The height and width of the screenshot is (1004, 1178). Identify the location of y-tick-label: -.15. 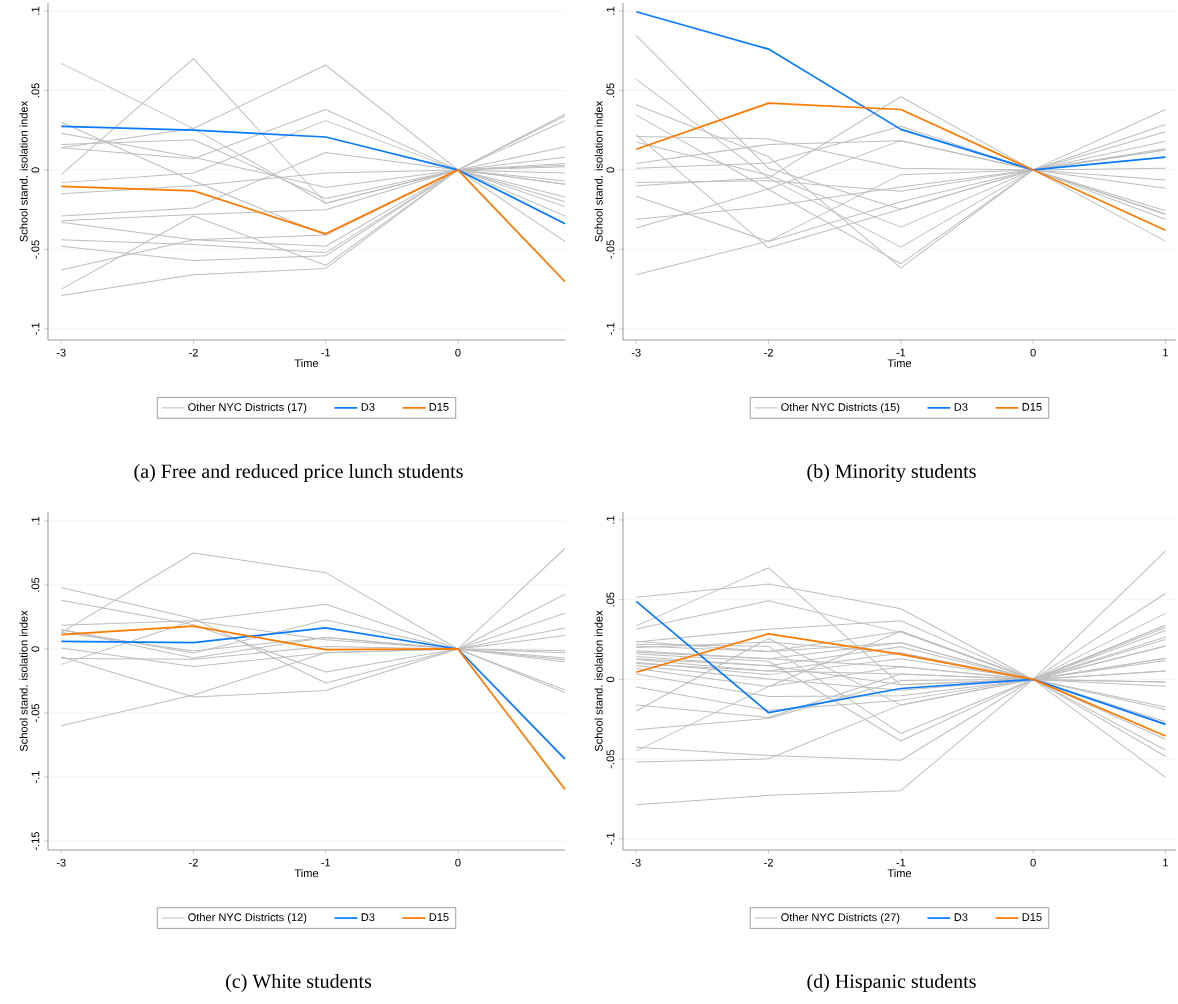
(35, 841).